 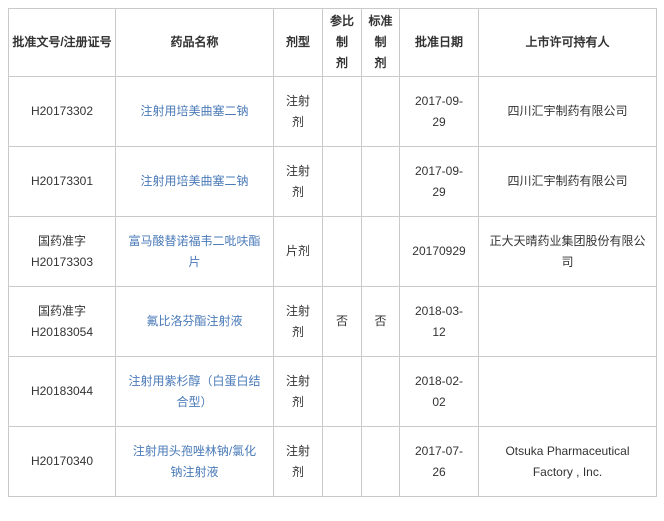 What do you see at coordinates (342, 321) in the screenshot?
I see `reference-preparation-cell: 否` at bounding box center [342, 321].